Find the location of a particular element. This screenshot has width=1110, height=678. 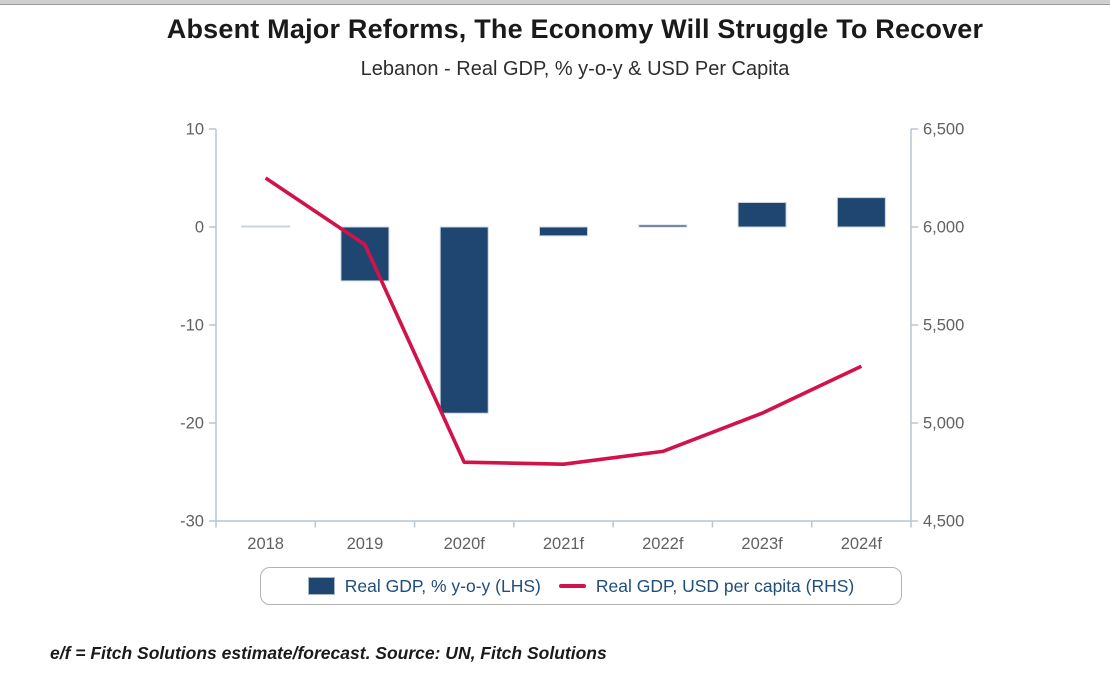

x-axis-category-label: 2023f is located at coordinates (762, 544).